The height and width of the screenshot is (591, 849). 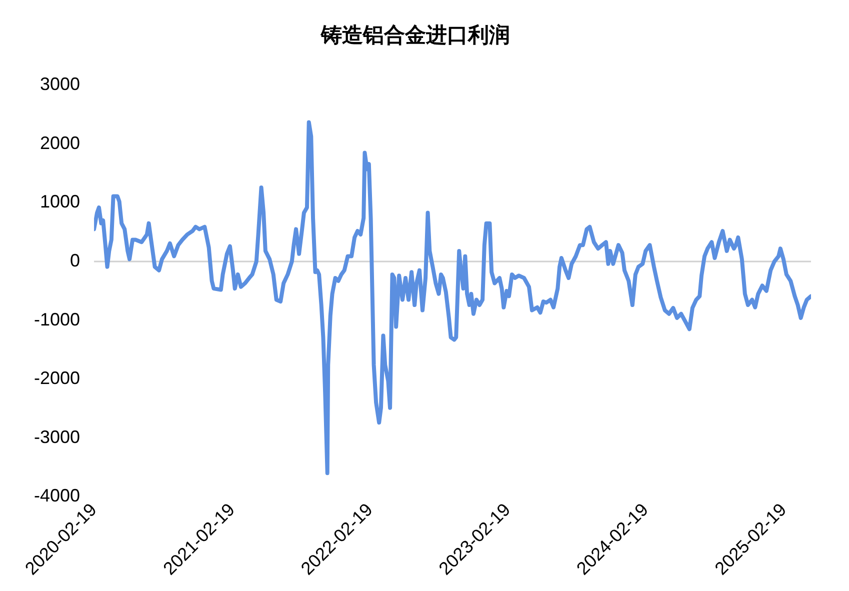 What do you see at coordinates (57, 378) in the screenshot?
I see `y-tick-label: -2000` at bounding box center [57, 378].